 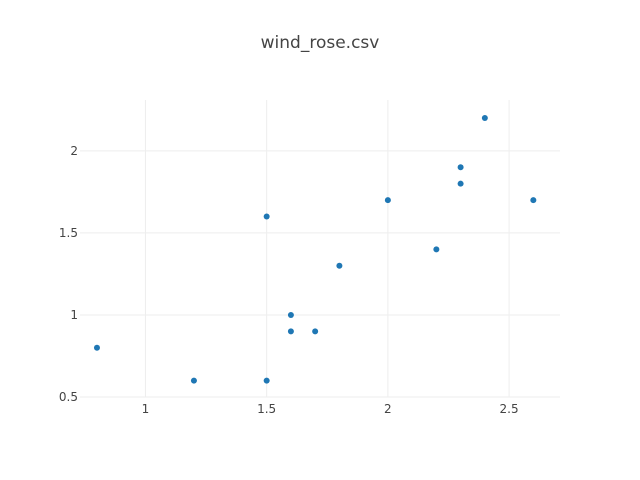 What do you see at coordinates (74, 151) in the screenshot?
I see `y-tick-label: 2` at bounding box center [74, 151].